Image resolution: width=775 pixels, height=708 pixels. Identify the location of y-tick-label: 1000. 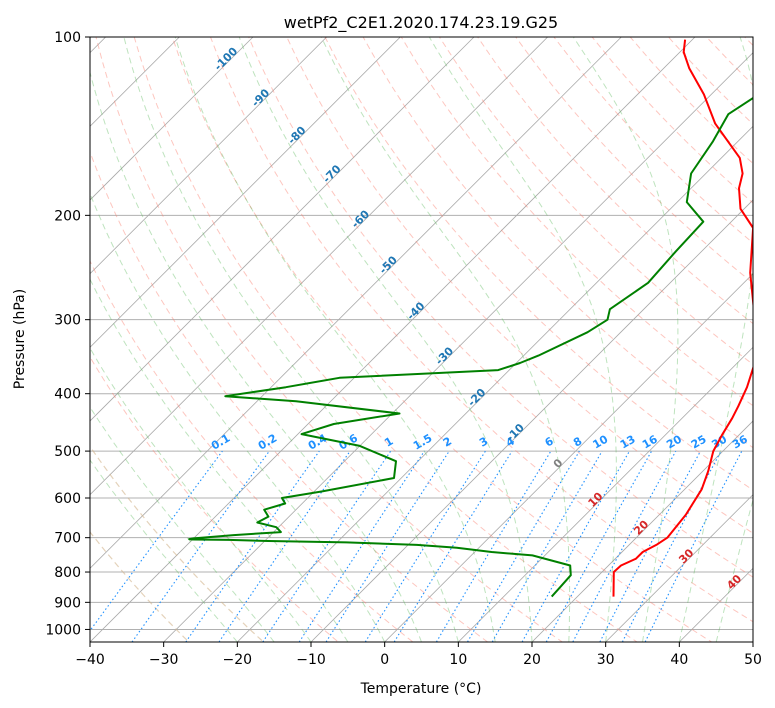
(63, 630).